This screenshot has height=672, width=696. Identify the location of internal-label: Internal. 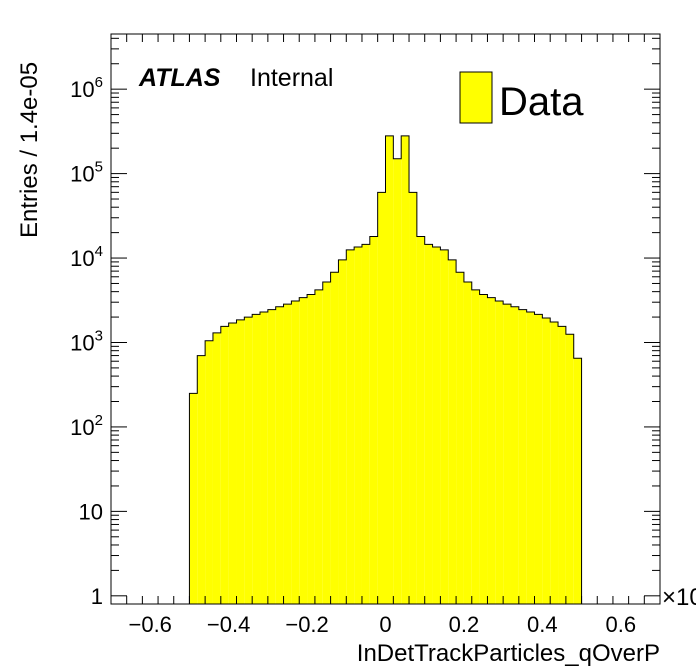
(291, 78).